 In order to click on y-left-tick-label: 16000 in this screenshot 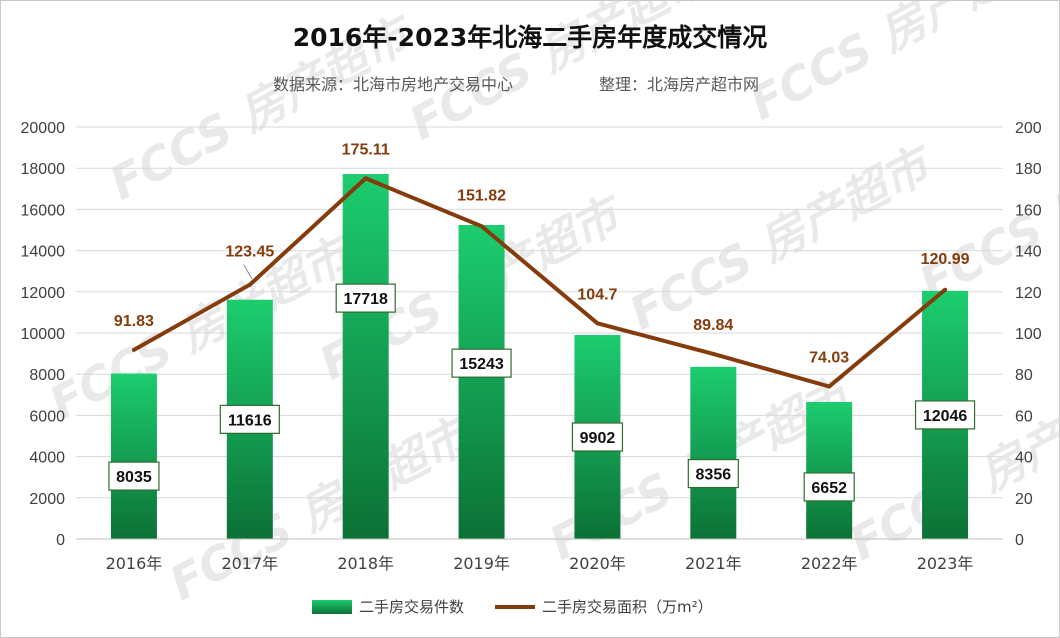, I will do `click(43, 210)`.